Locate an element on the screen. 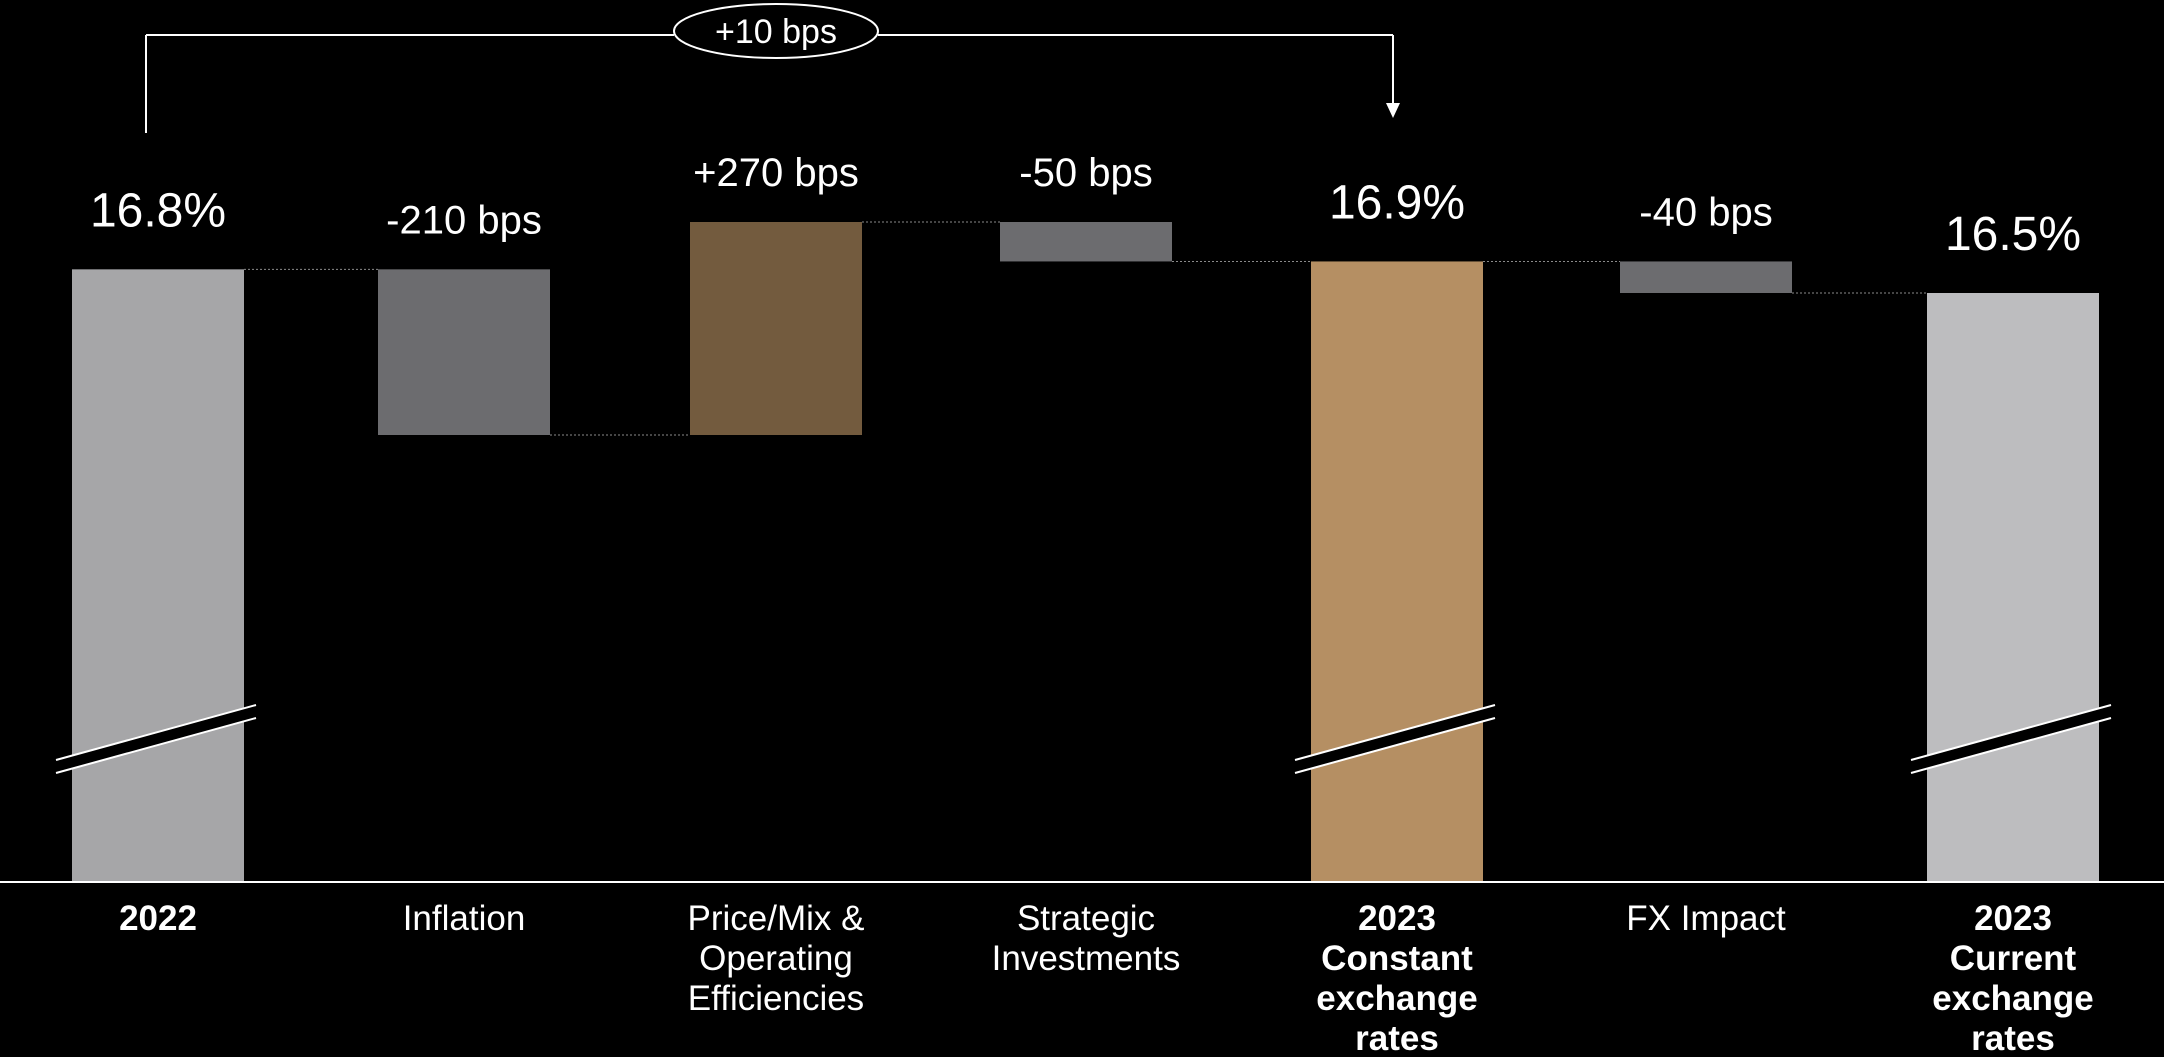 This screenshot has width=2164, height=1057. category-label: 2022 is located at coordinates (158, 918).